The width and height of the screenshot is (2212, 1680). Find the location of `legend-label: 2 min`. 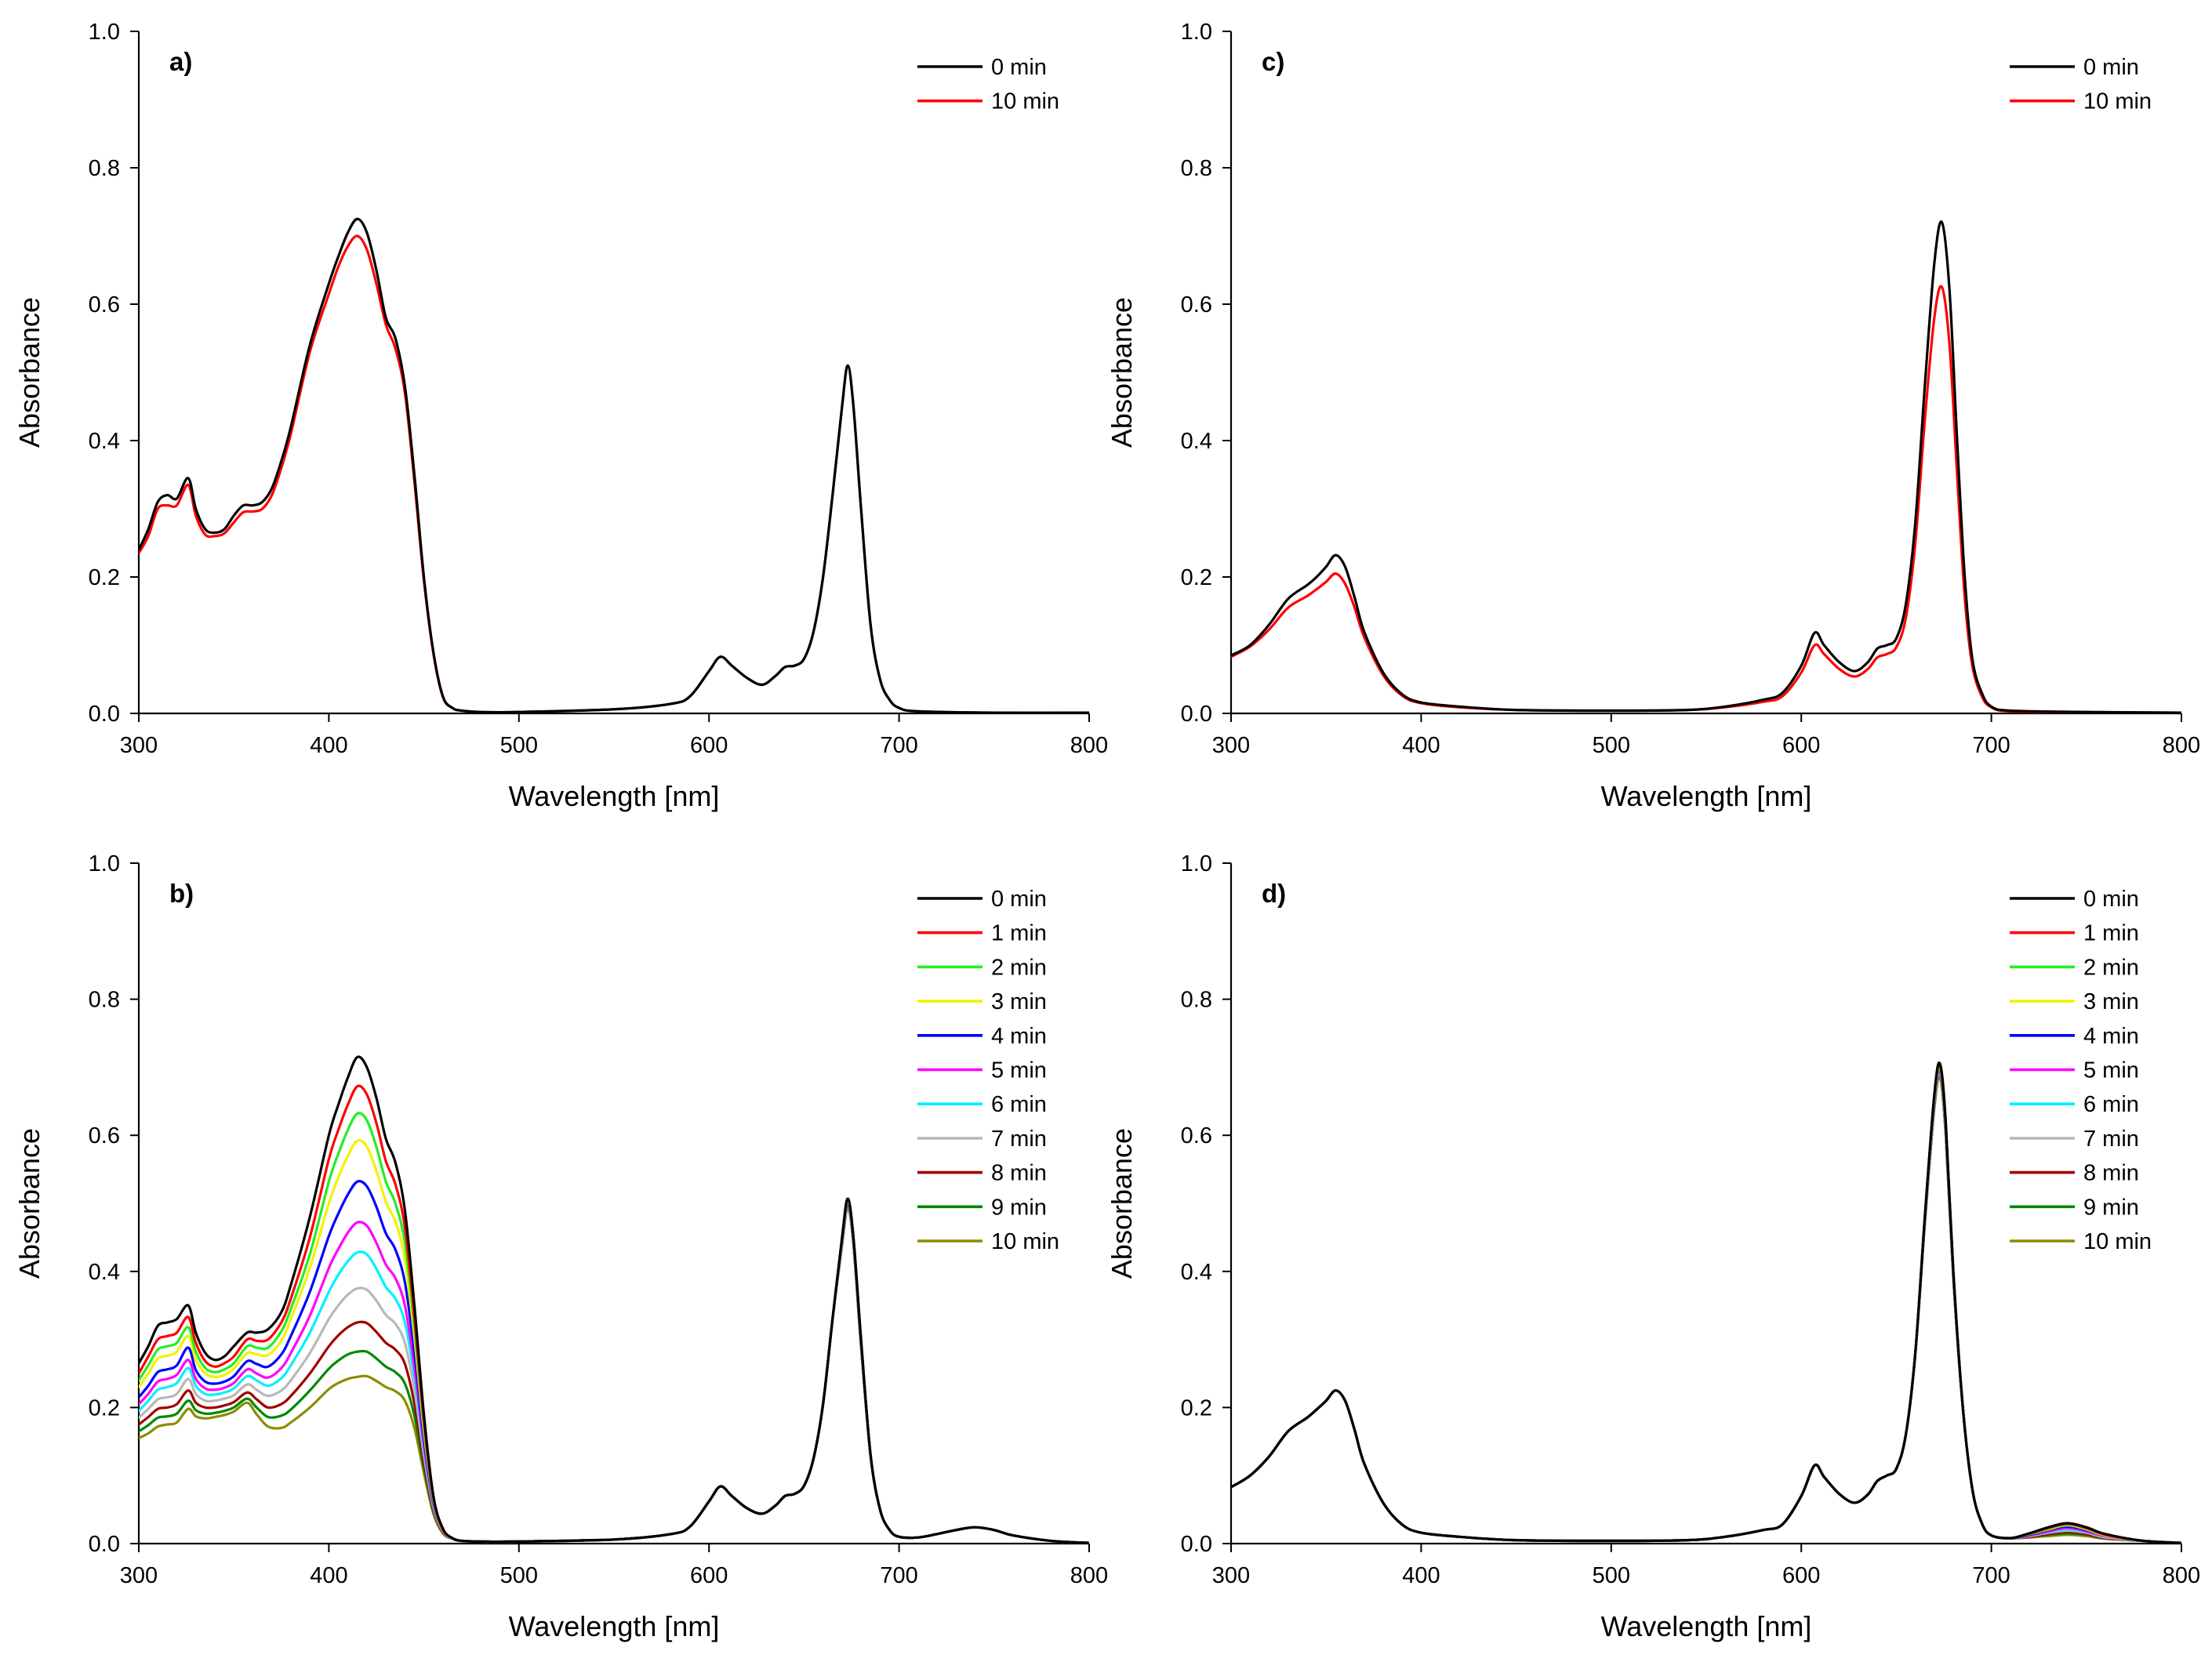

legend-label: 2 min is located at coordinates (2111, 967).